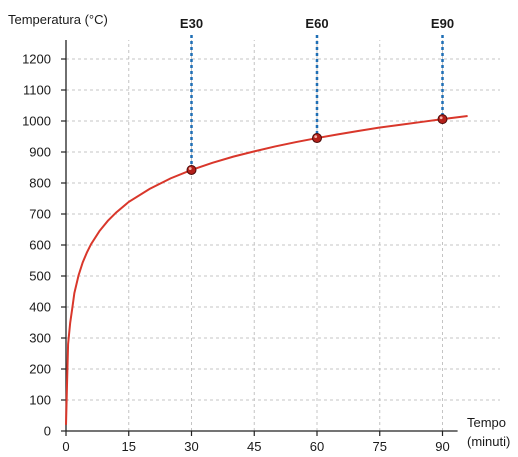  What do you see at coordinates (380, 446) in the screenshot?
I see `x-tick-label: 75` at bounding box center [380, 446].